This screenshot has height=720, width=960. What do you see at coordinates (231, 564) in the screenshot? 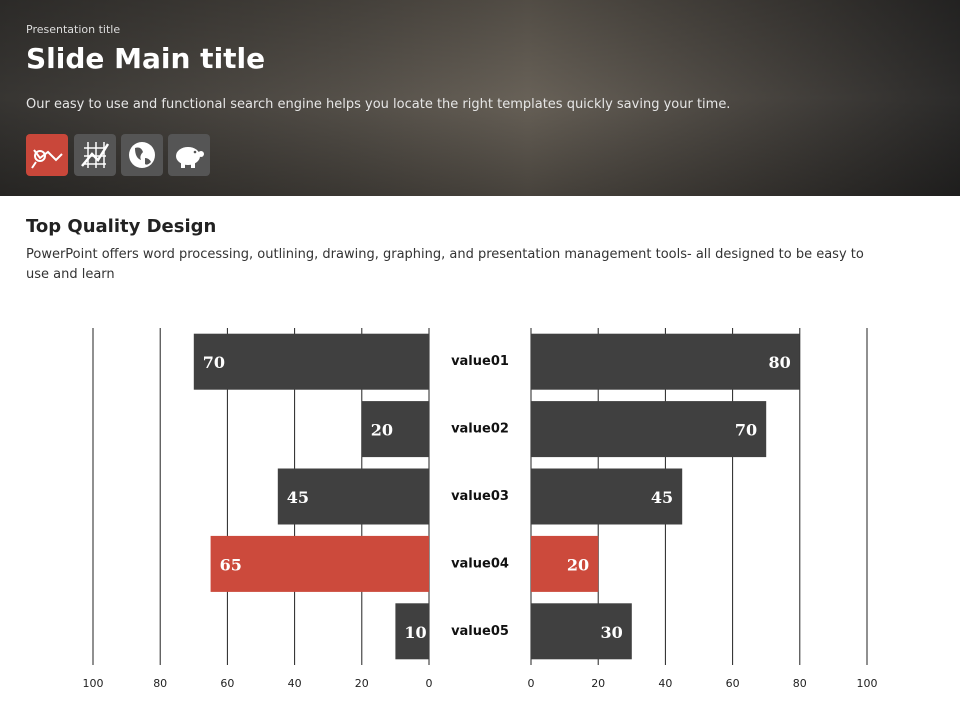
I see `data-label: 65` at bounding box center [231, 564].